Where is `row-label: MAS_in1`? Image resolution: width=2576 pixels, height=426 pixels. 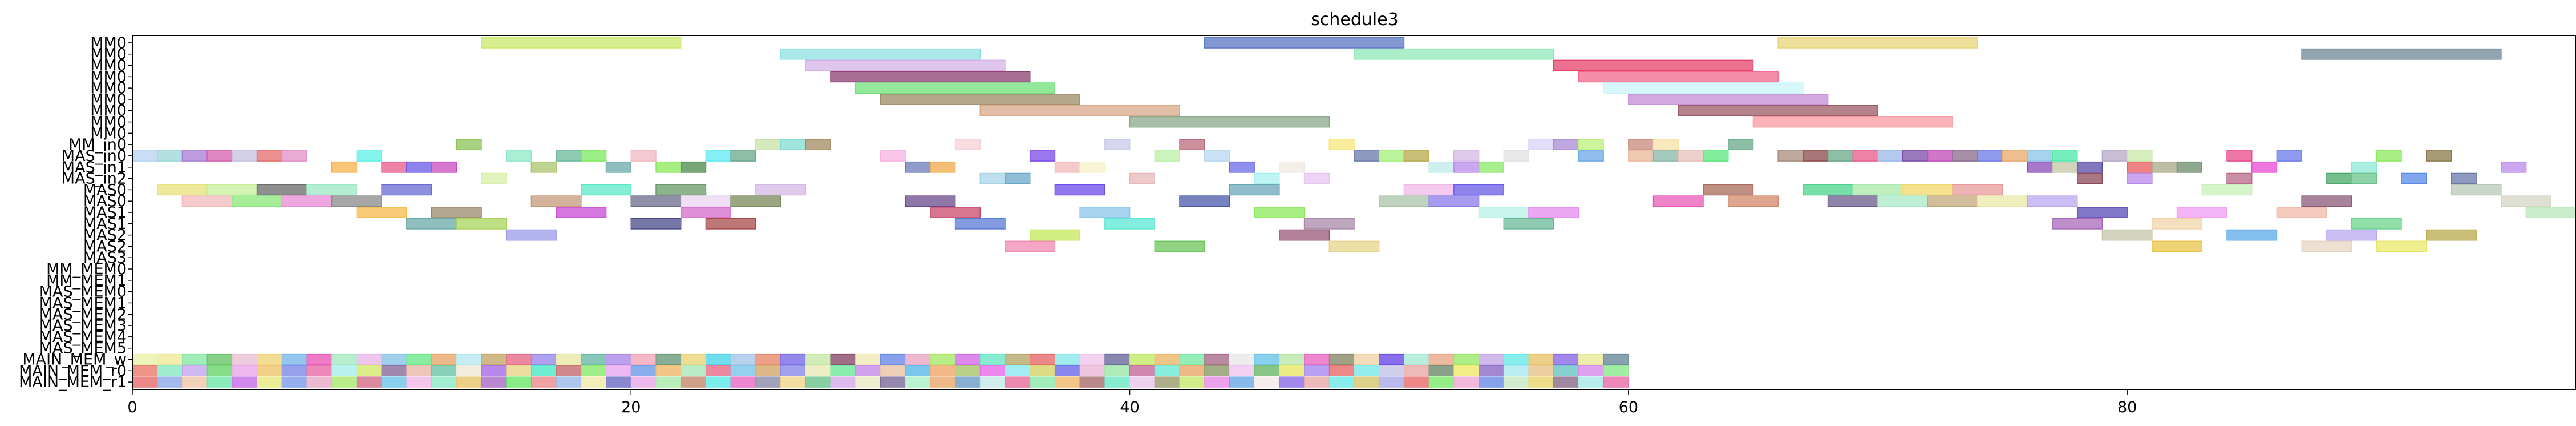
row-label: MAS_in1 is located at coordinates (94, 167).